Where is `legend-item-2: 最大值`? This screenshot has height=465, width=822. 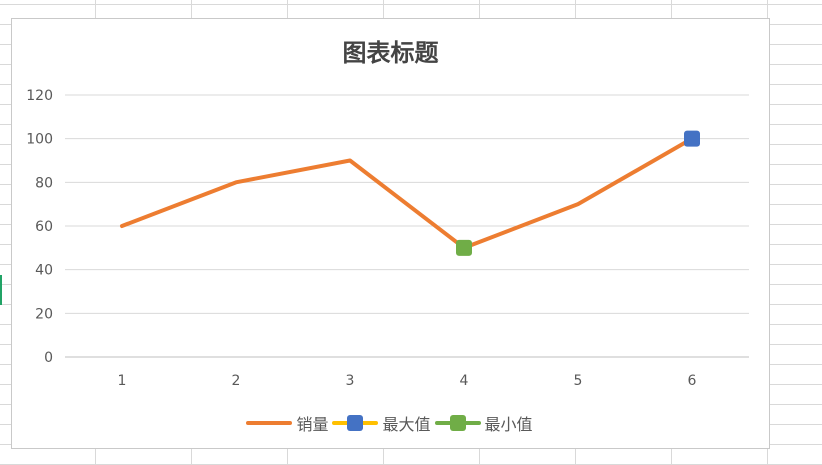 legend-item-2: 最大值 is located at coordinates (382, 423).